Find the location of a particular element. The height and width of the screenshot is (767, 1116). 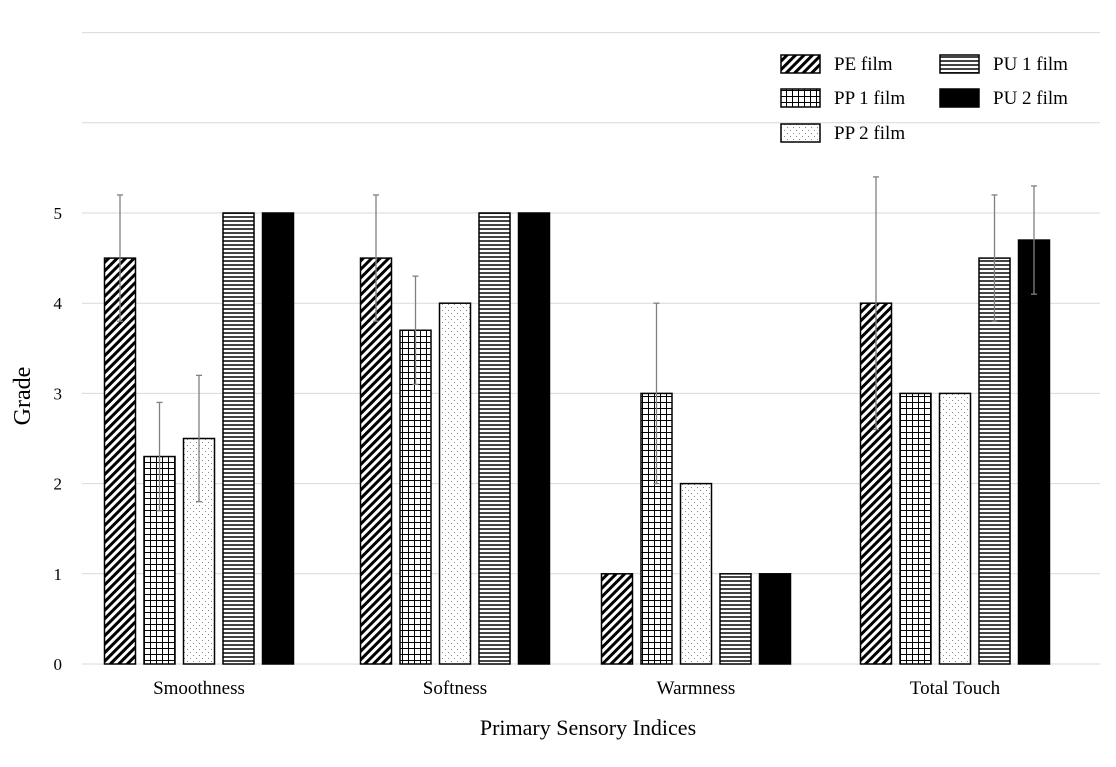

x-tick-label: Softness is located at coordinates (455, 688).